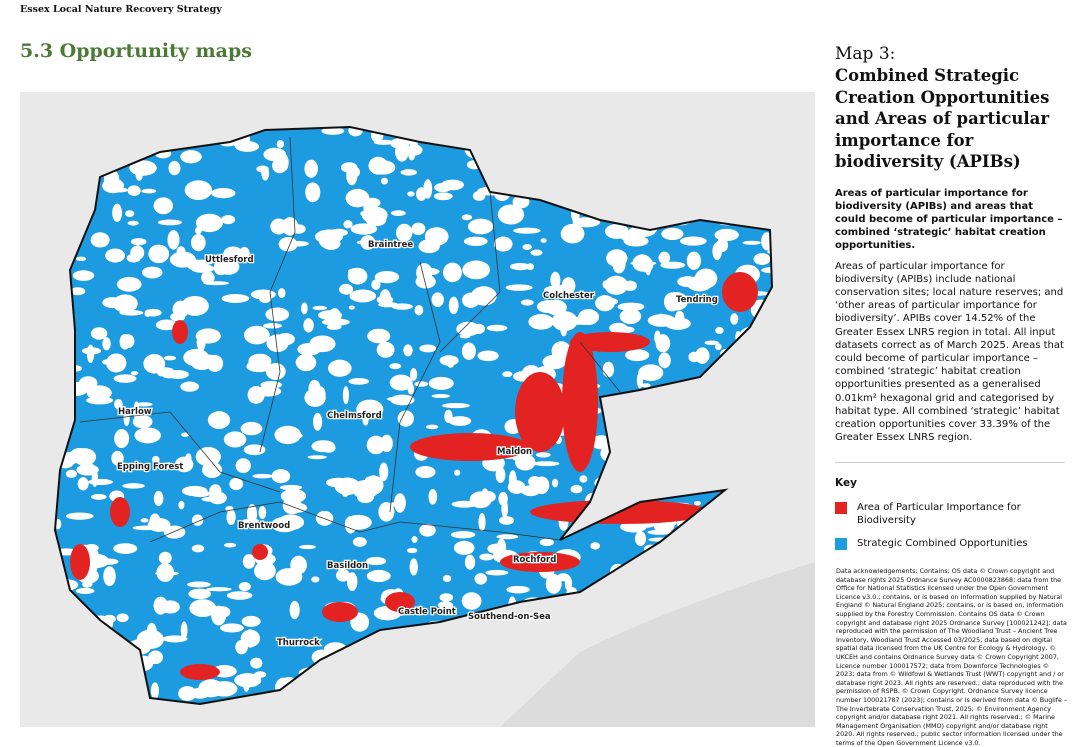  I want to click on key-label: Strategic Combined Opportunities, so click(942, 544).